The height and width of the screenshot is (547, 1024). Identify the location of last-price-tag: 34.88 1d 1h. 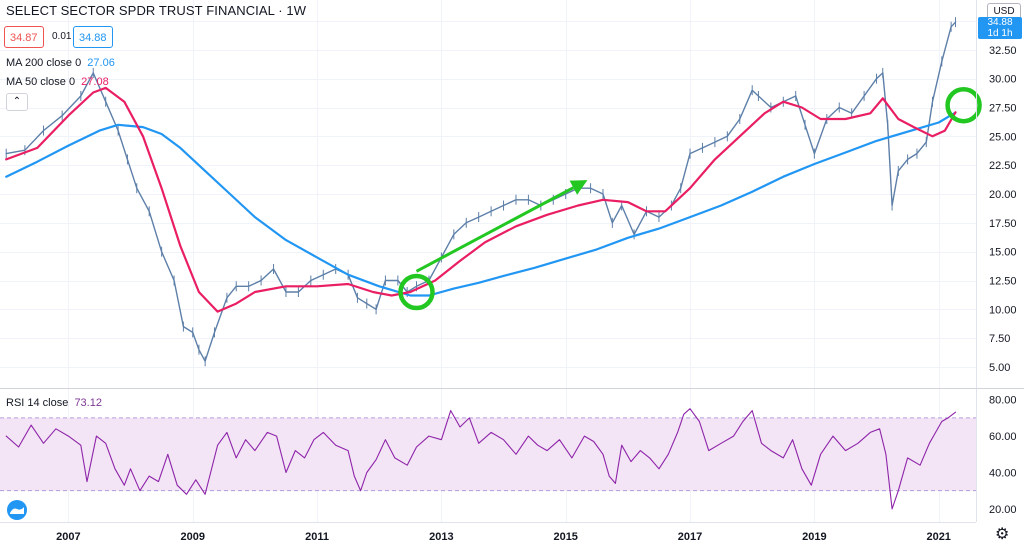
(1000, 28).